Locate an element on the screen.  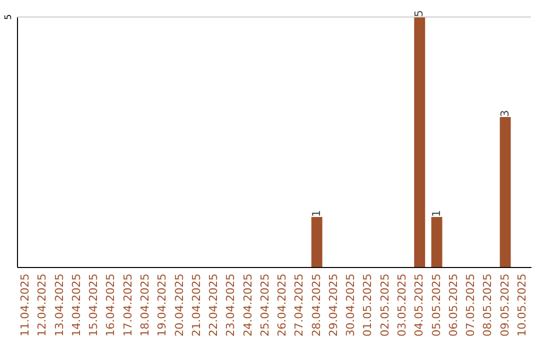
x-tick-label: 26.04.2025 is located at coordinates (282, 305).